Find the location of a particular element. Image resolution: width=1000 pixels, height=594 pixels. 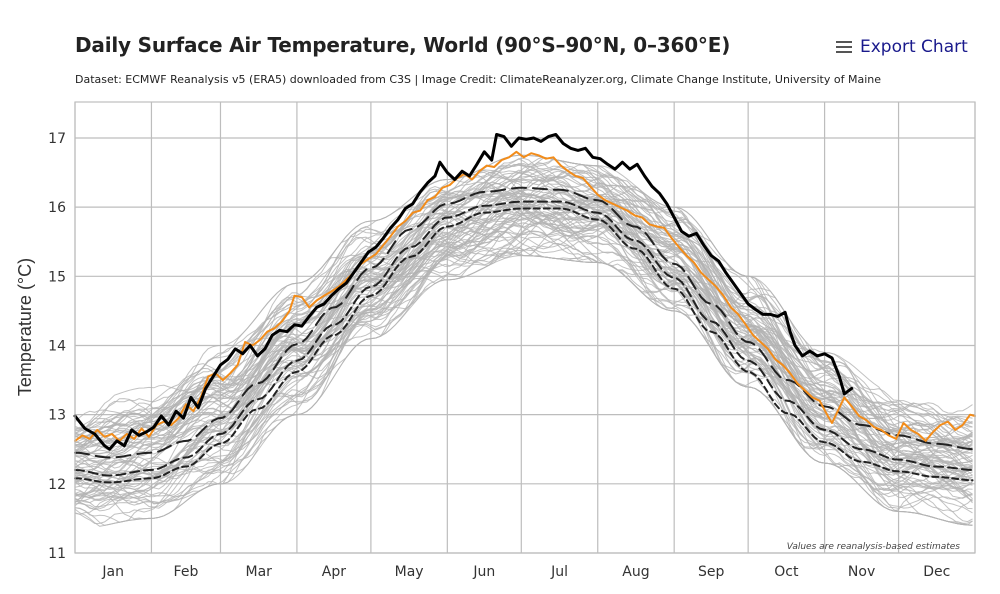

y-tick-label: 16 is located at coordinates (57, 208).